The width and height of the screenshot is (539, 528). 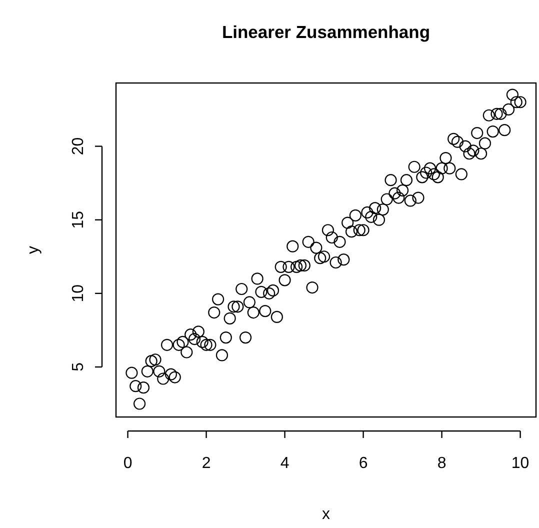 What do you see at coordinates (78, 219) in the screenshot?
I see `y-tick-label: 15` at bounding box center [78, 219].